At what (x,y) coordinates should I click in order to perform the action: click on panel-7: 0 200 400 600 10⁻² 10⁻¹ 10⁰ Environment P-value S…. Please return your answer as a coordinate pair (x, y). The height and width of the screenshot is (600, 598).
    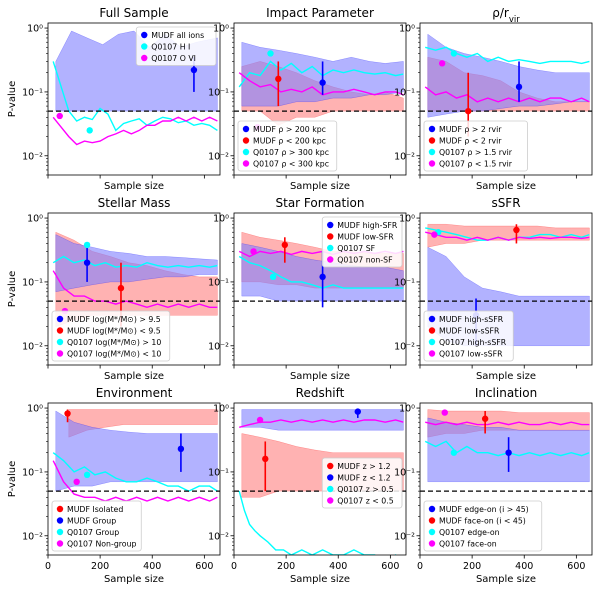
    Looking at the image, I should click on (114, 485).